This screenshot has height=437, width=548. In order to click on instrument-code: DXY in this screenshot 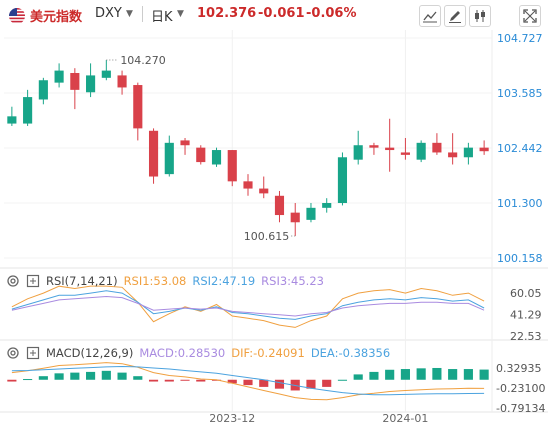, I will do `click(108, 13)`.